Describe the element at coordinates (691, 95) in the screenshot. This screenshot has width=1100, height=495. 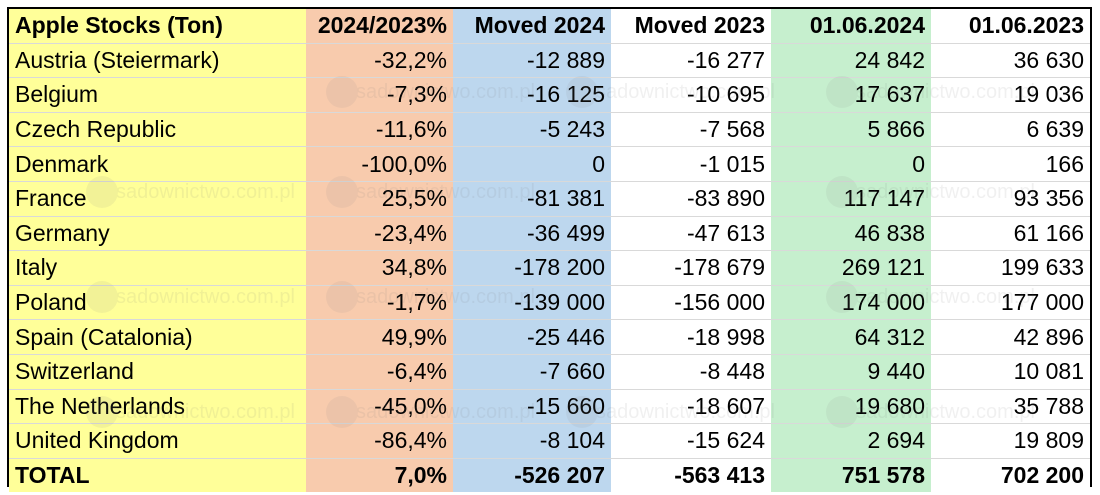
I see `moved-2023-cell: -10 695` at that location.